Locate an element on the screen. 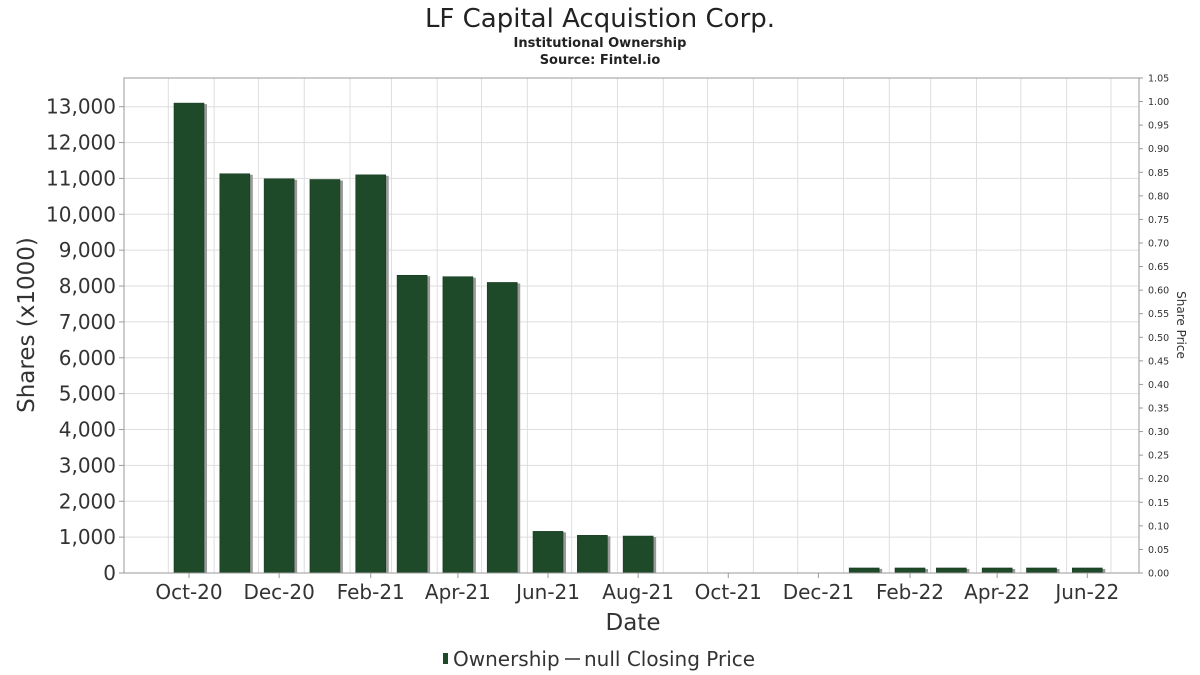 The height and width of the screenshot is (675, 1200). x-tick-label: Apr-22 is located at coordinates (997, 592).